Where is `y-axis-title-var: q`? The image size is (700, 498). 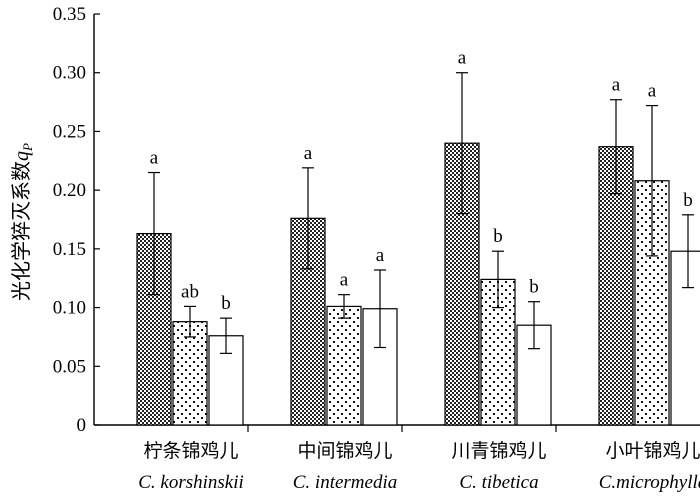
y-axis-title-var: q is located at coordinates (22, 156).